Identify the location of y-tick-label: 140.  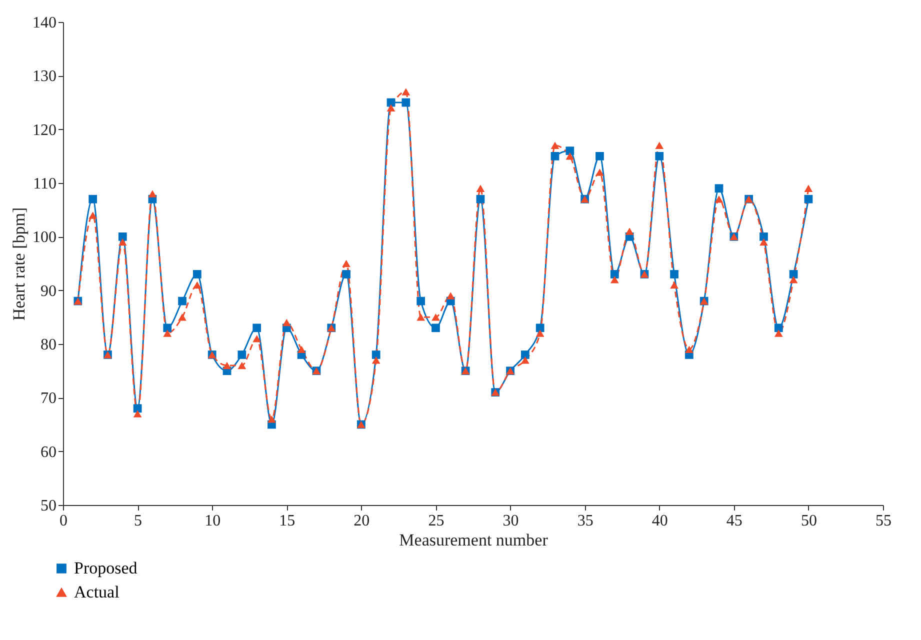
(44, 23).